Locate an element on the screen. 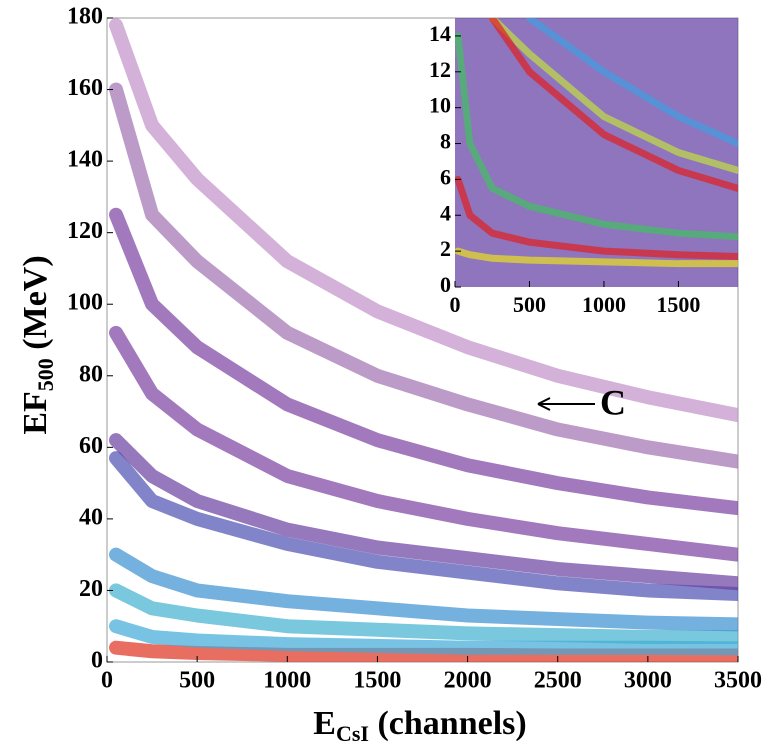 The height and width of the screenshot is (748, 770). y-axis-label: EF500 (MeV) is located at coordinates (37, 344).